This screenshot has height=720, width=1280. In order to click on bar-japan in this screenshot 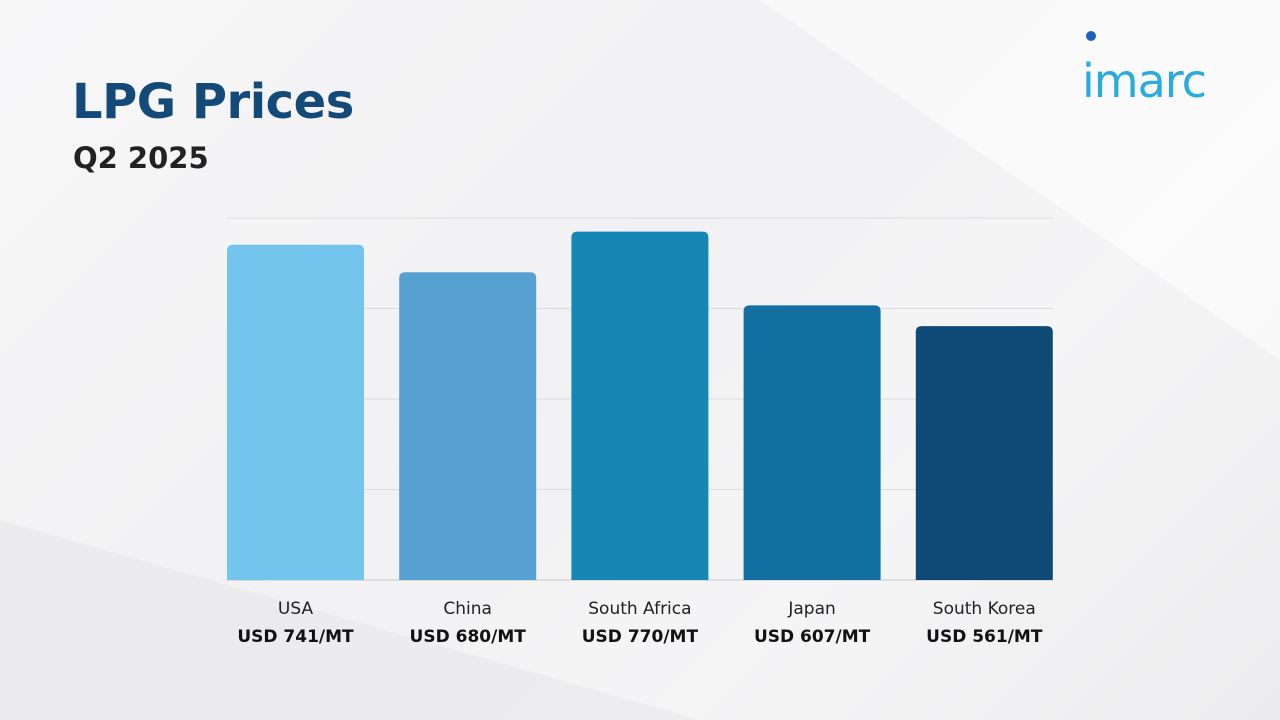, I will do `click(812, 442)`.